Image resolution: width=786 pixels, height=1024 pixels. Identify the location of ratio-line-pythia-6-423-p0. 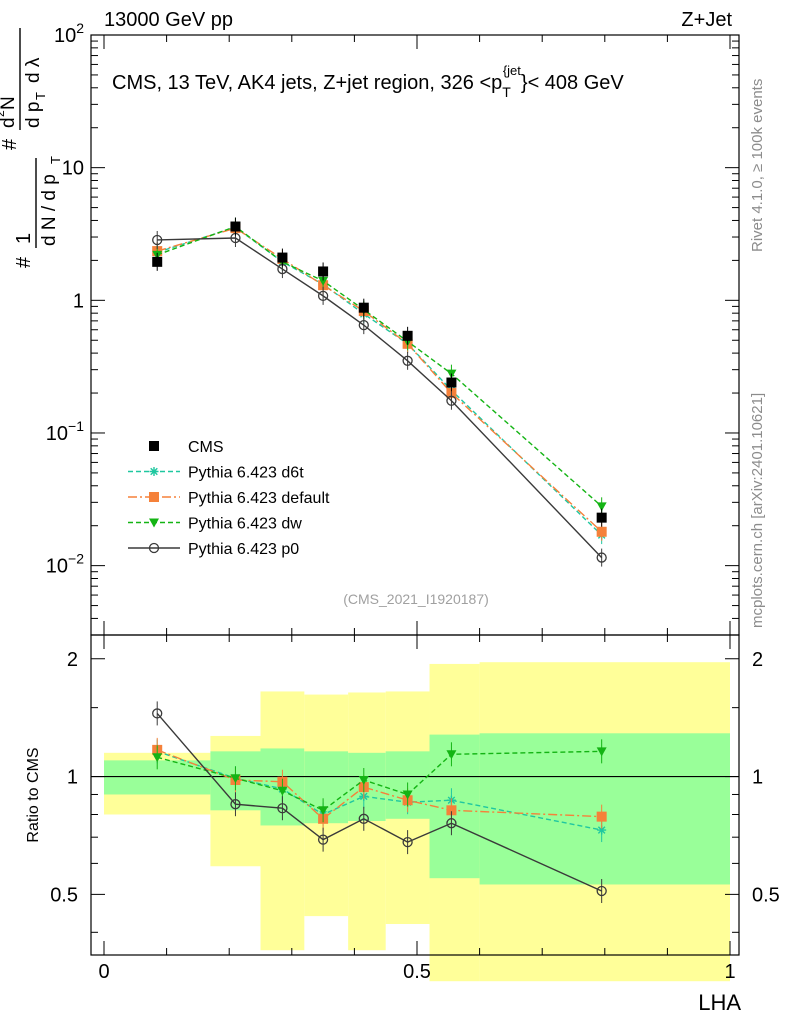
(379, 802).